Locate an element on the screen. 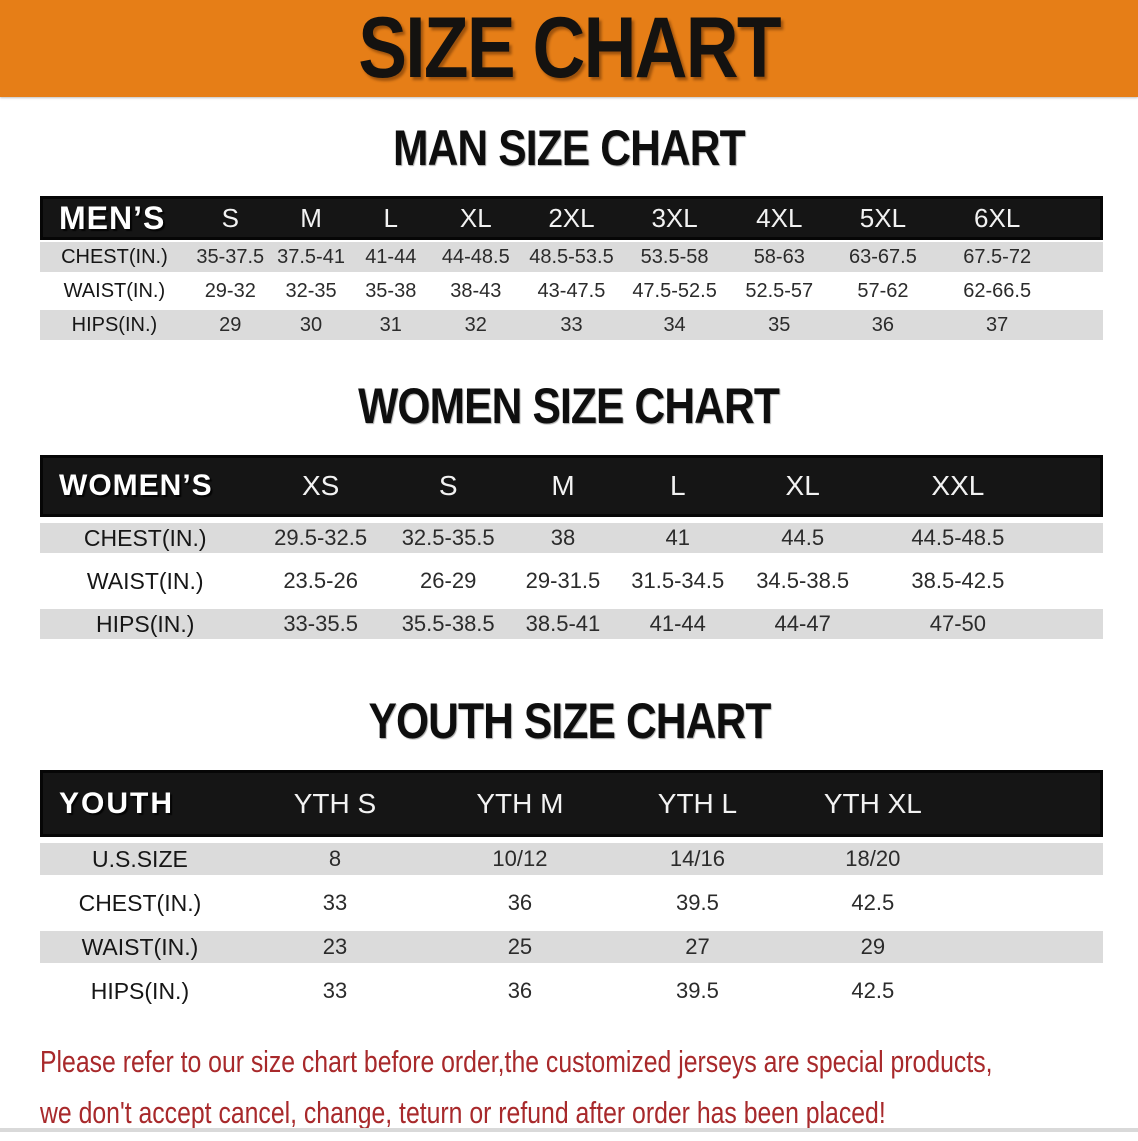 The image size is (1138, 1141). table-cell: 44-48.5 is located at coordinates (476, 257).